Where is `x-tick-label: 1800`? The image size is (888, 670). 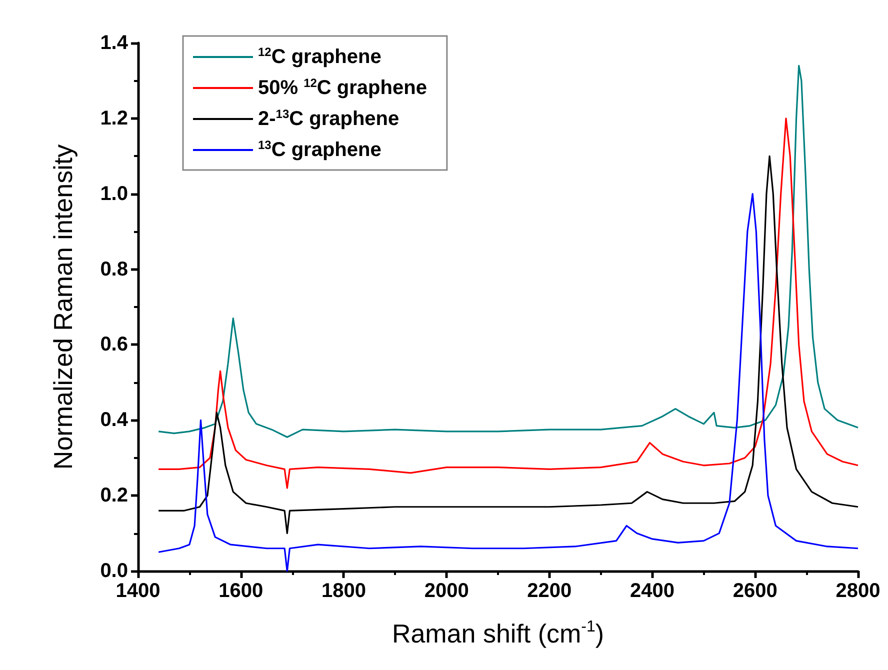 x-tick-label: 1800 is located at coordinates (343, 591).